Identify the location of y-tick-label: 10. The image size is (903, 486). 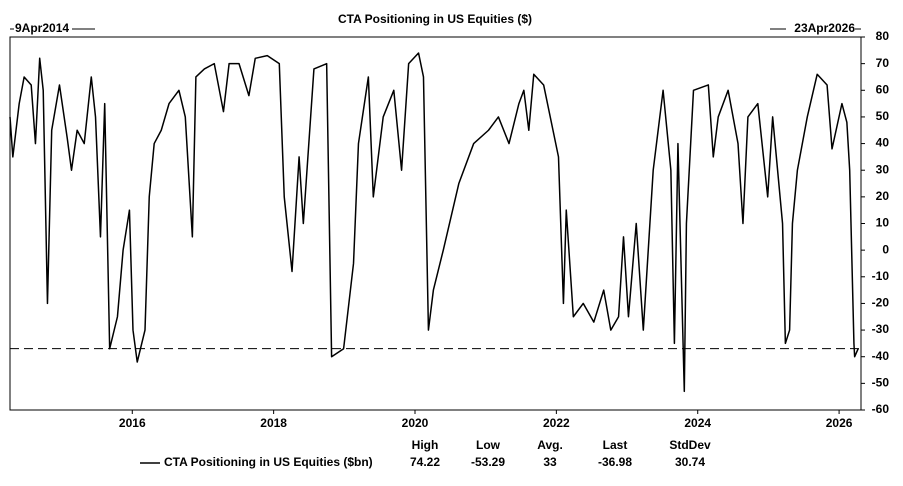
(883, 223).